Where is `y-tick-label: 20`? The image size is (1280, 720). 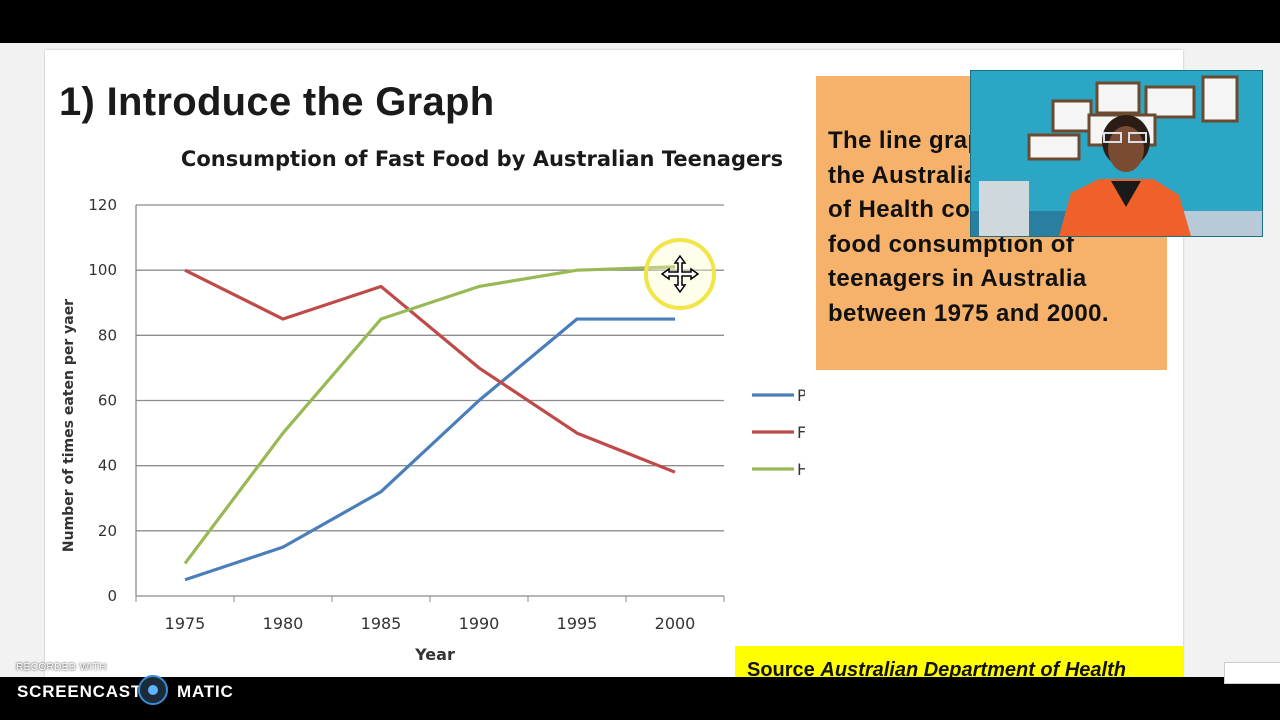
y-tick-label: 20 is located at coordinates (107, 531).